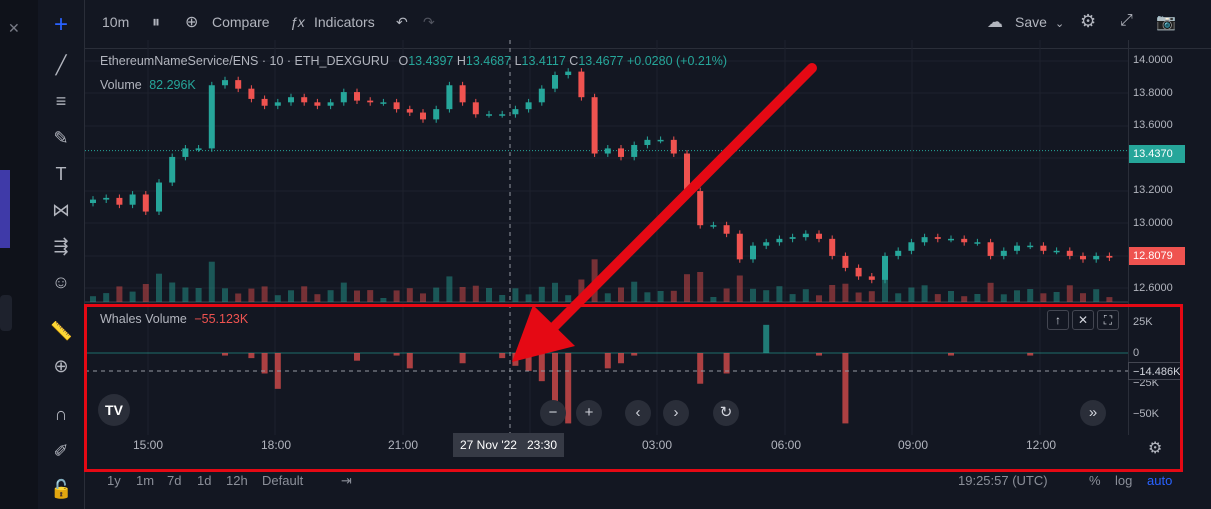 The image size is (1211, 509). Describe the element at coordinates (156, 22) in the screenshot. I see `candles-icon: ⏸` at that location.